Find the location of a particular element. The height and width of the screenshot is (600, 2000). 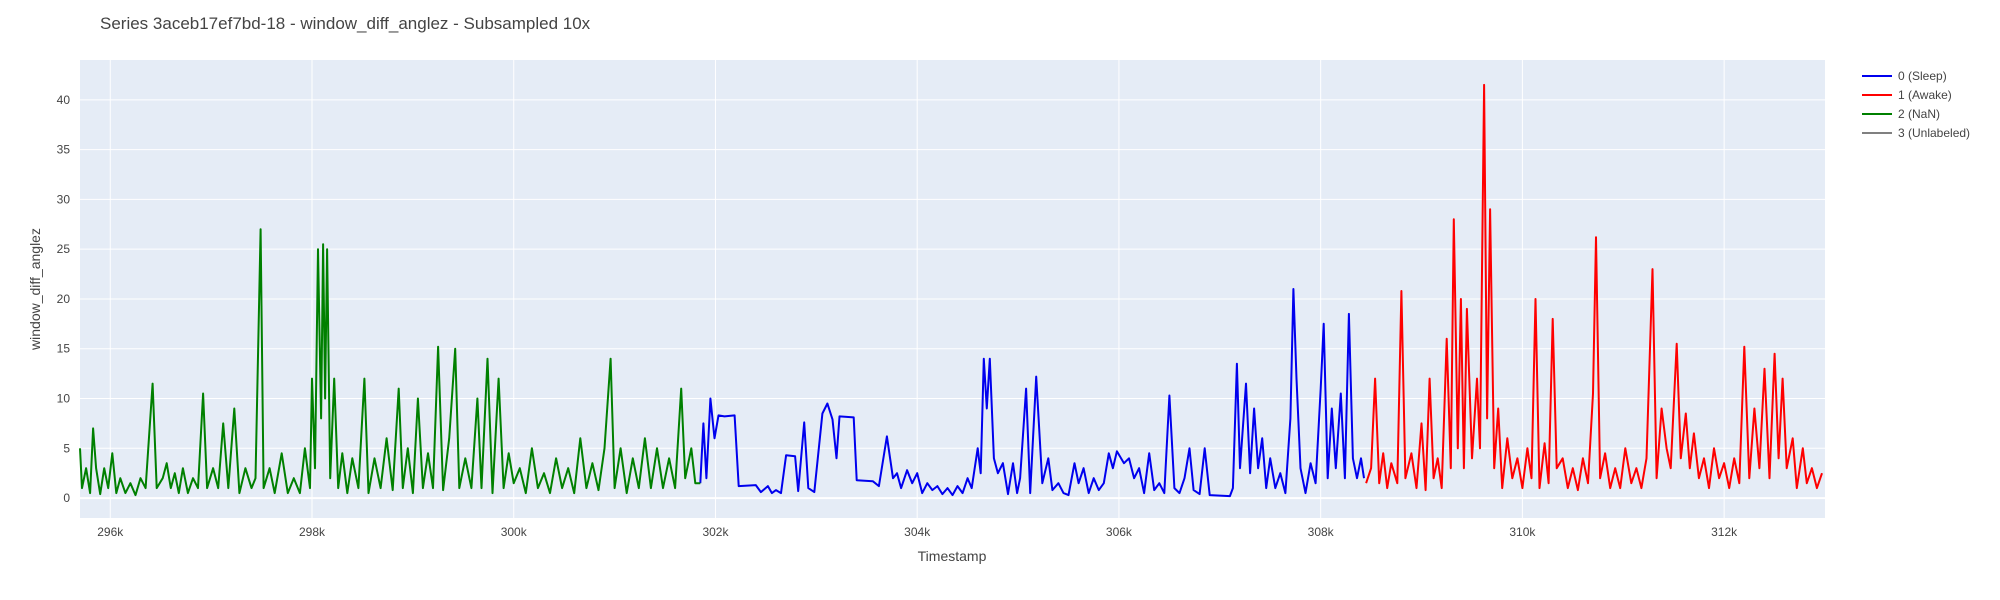

series-line-nan is located at coordinates (390, 362).